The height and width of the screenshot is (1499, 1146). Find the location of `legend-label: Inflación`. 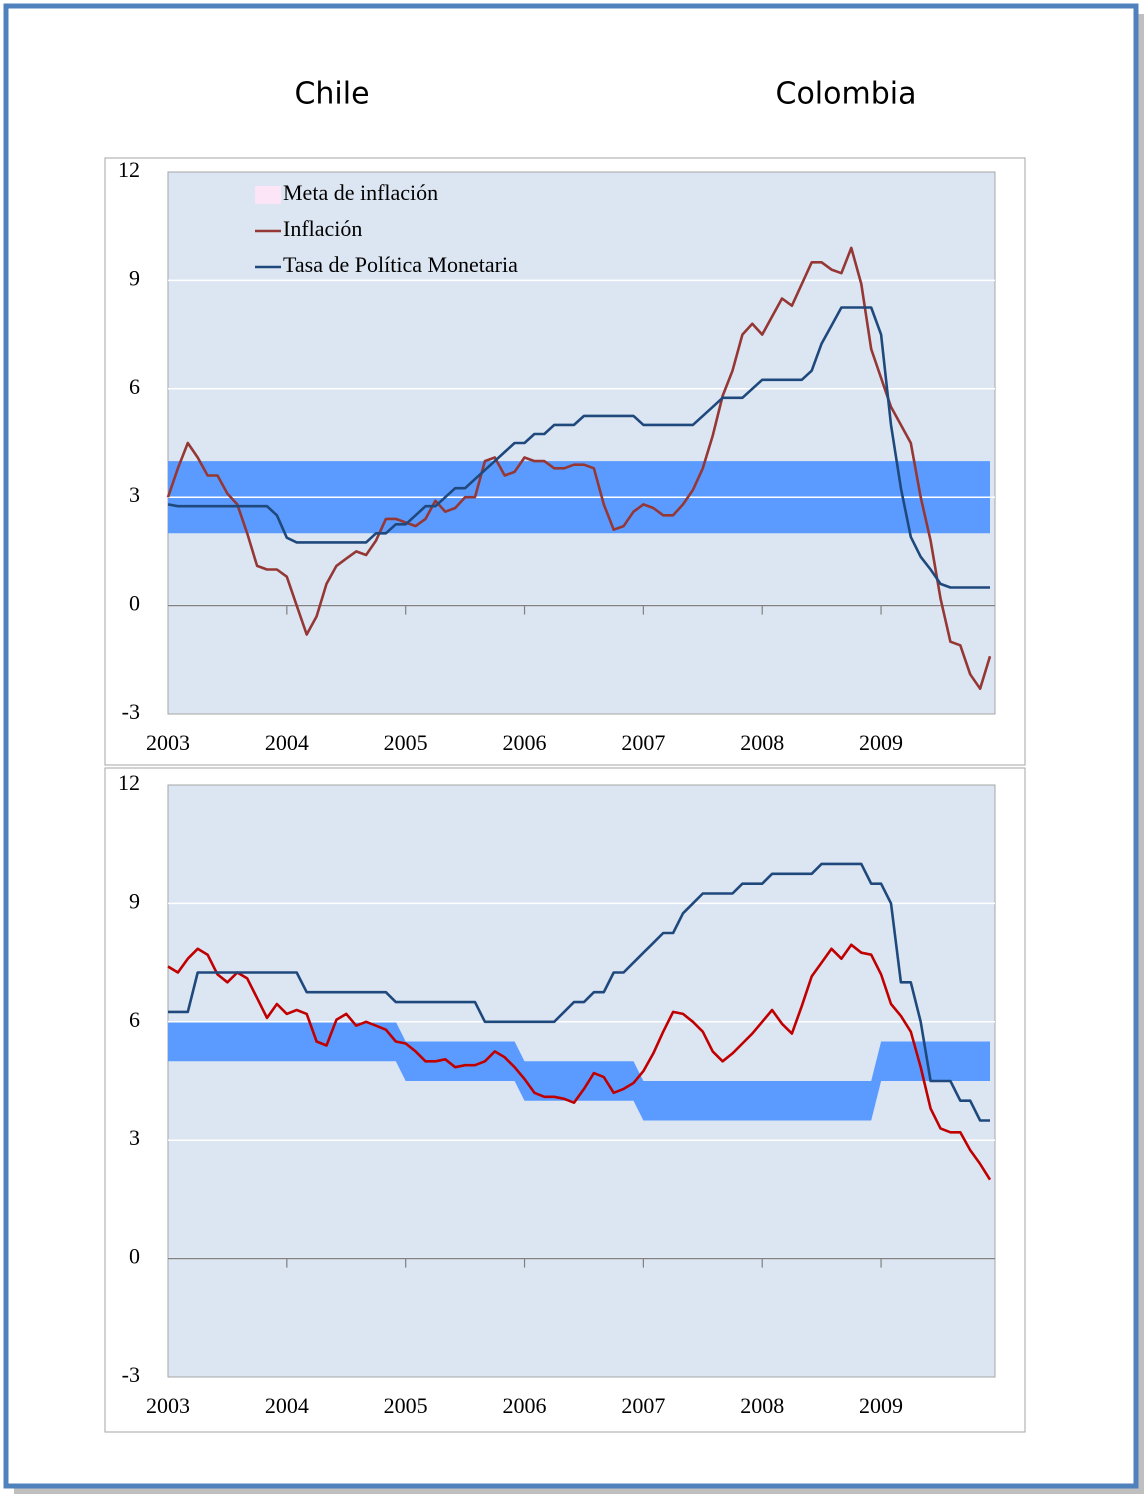

legend-label: Inflación is located at coordinates (322, 228).